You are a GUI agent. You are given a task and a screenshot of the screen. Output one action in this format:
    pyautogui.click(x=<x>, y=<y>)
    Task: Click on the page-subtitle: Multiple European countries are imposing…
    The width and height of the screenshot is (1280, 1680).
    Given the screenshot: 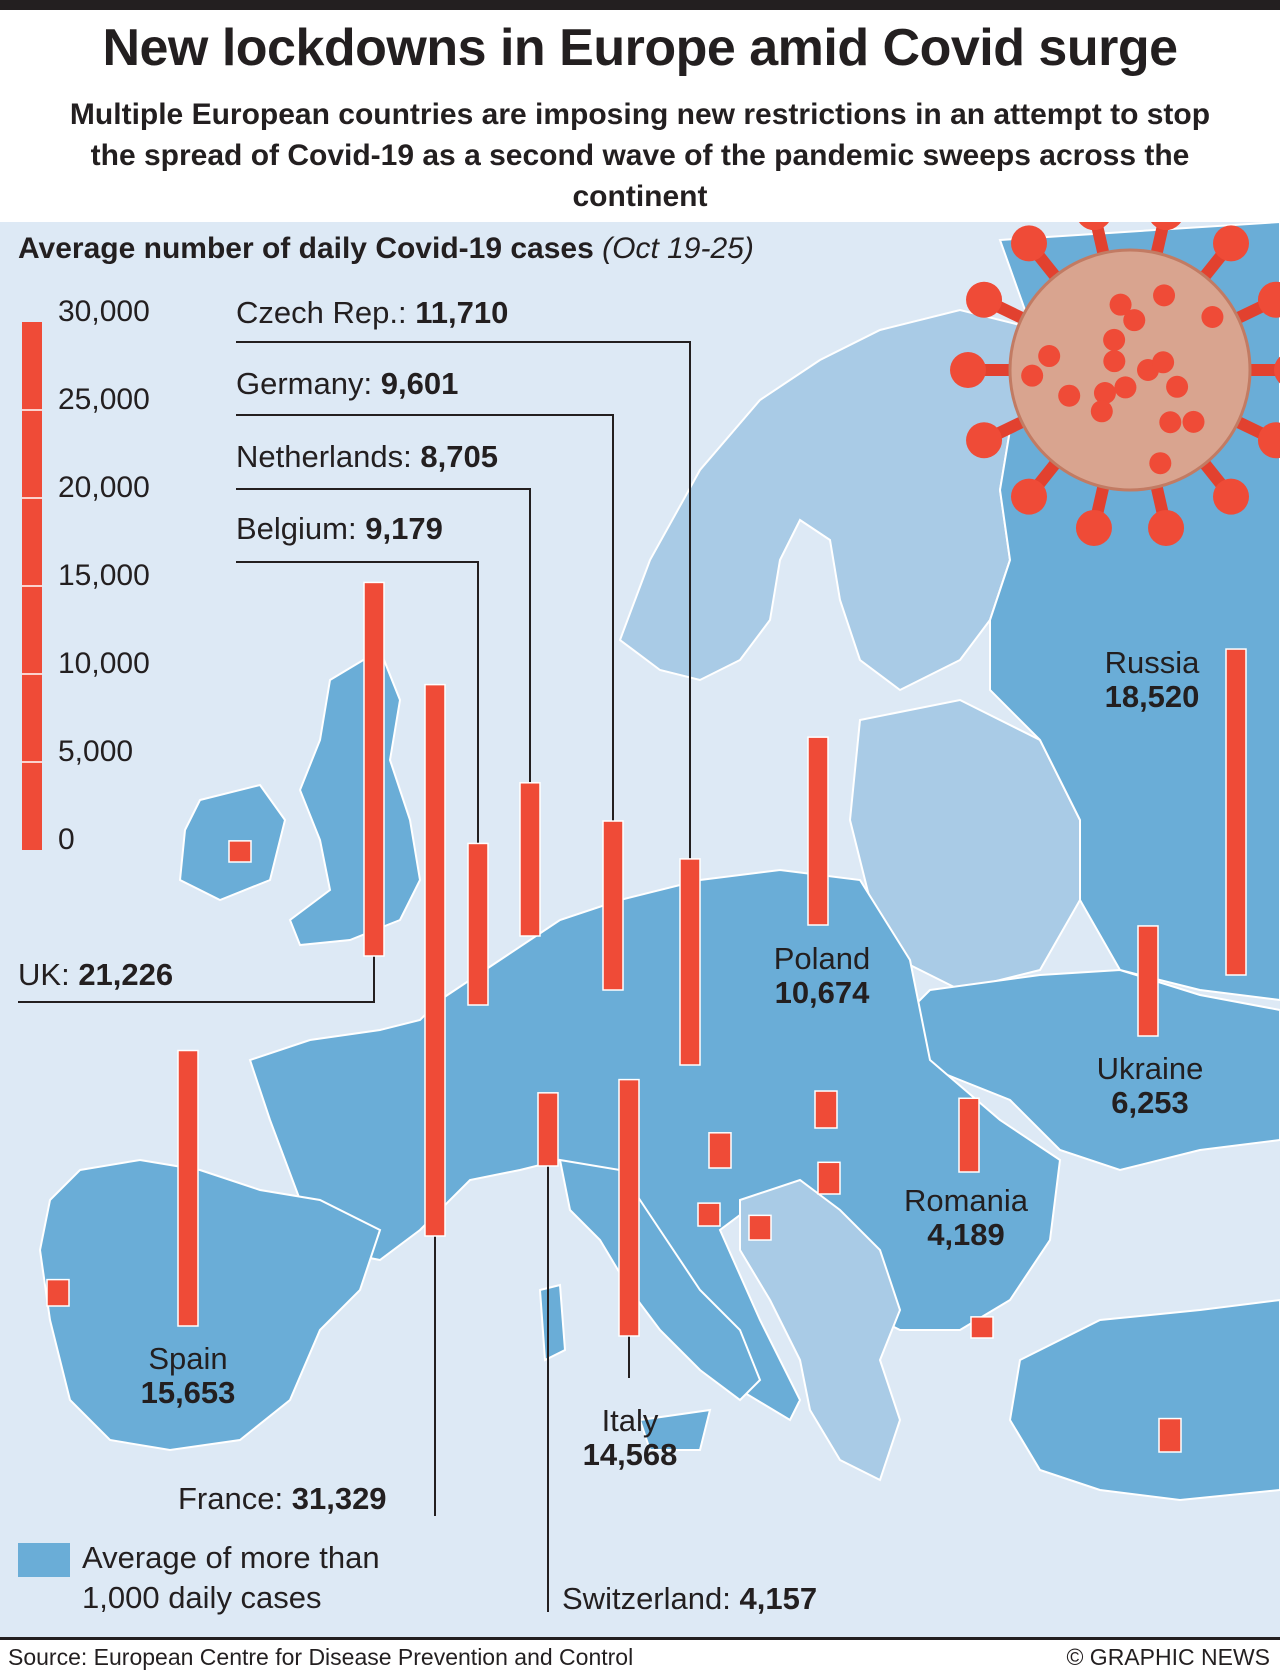 What is the action you would take?
    pyautogui.click(x=640, y=155)
    